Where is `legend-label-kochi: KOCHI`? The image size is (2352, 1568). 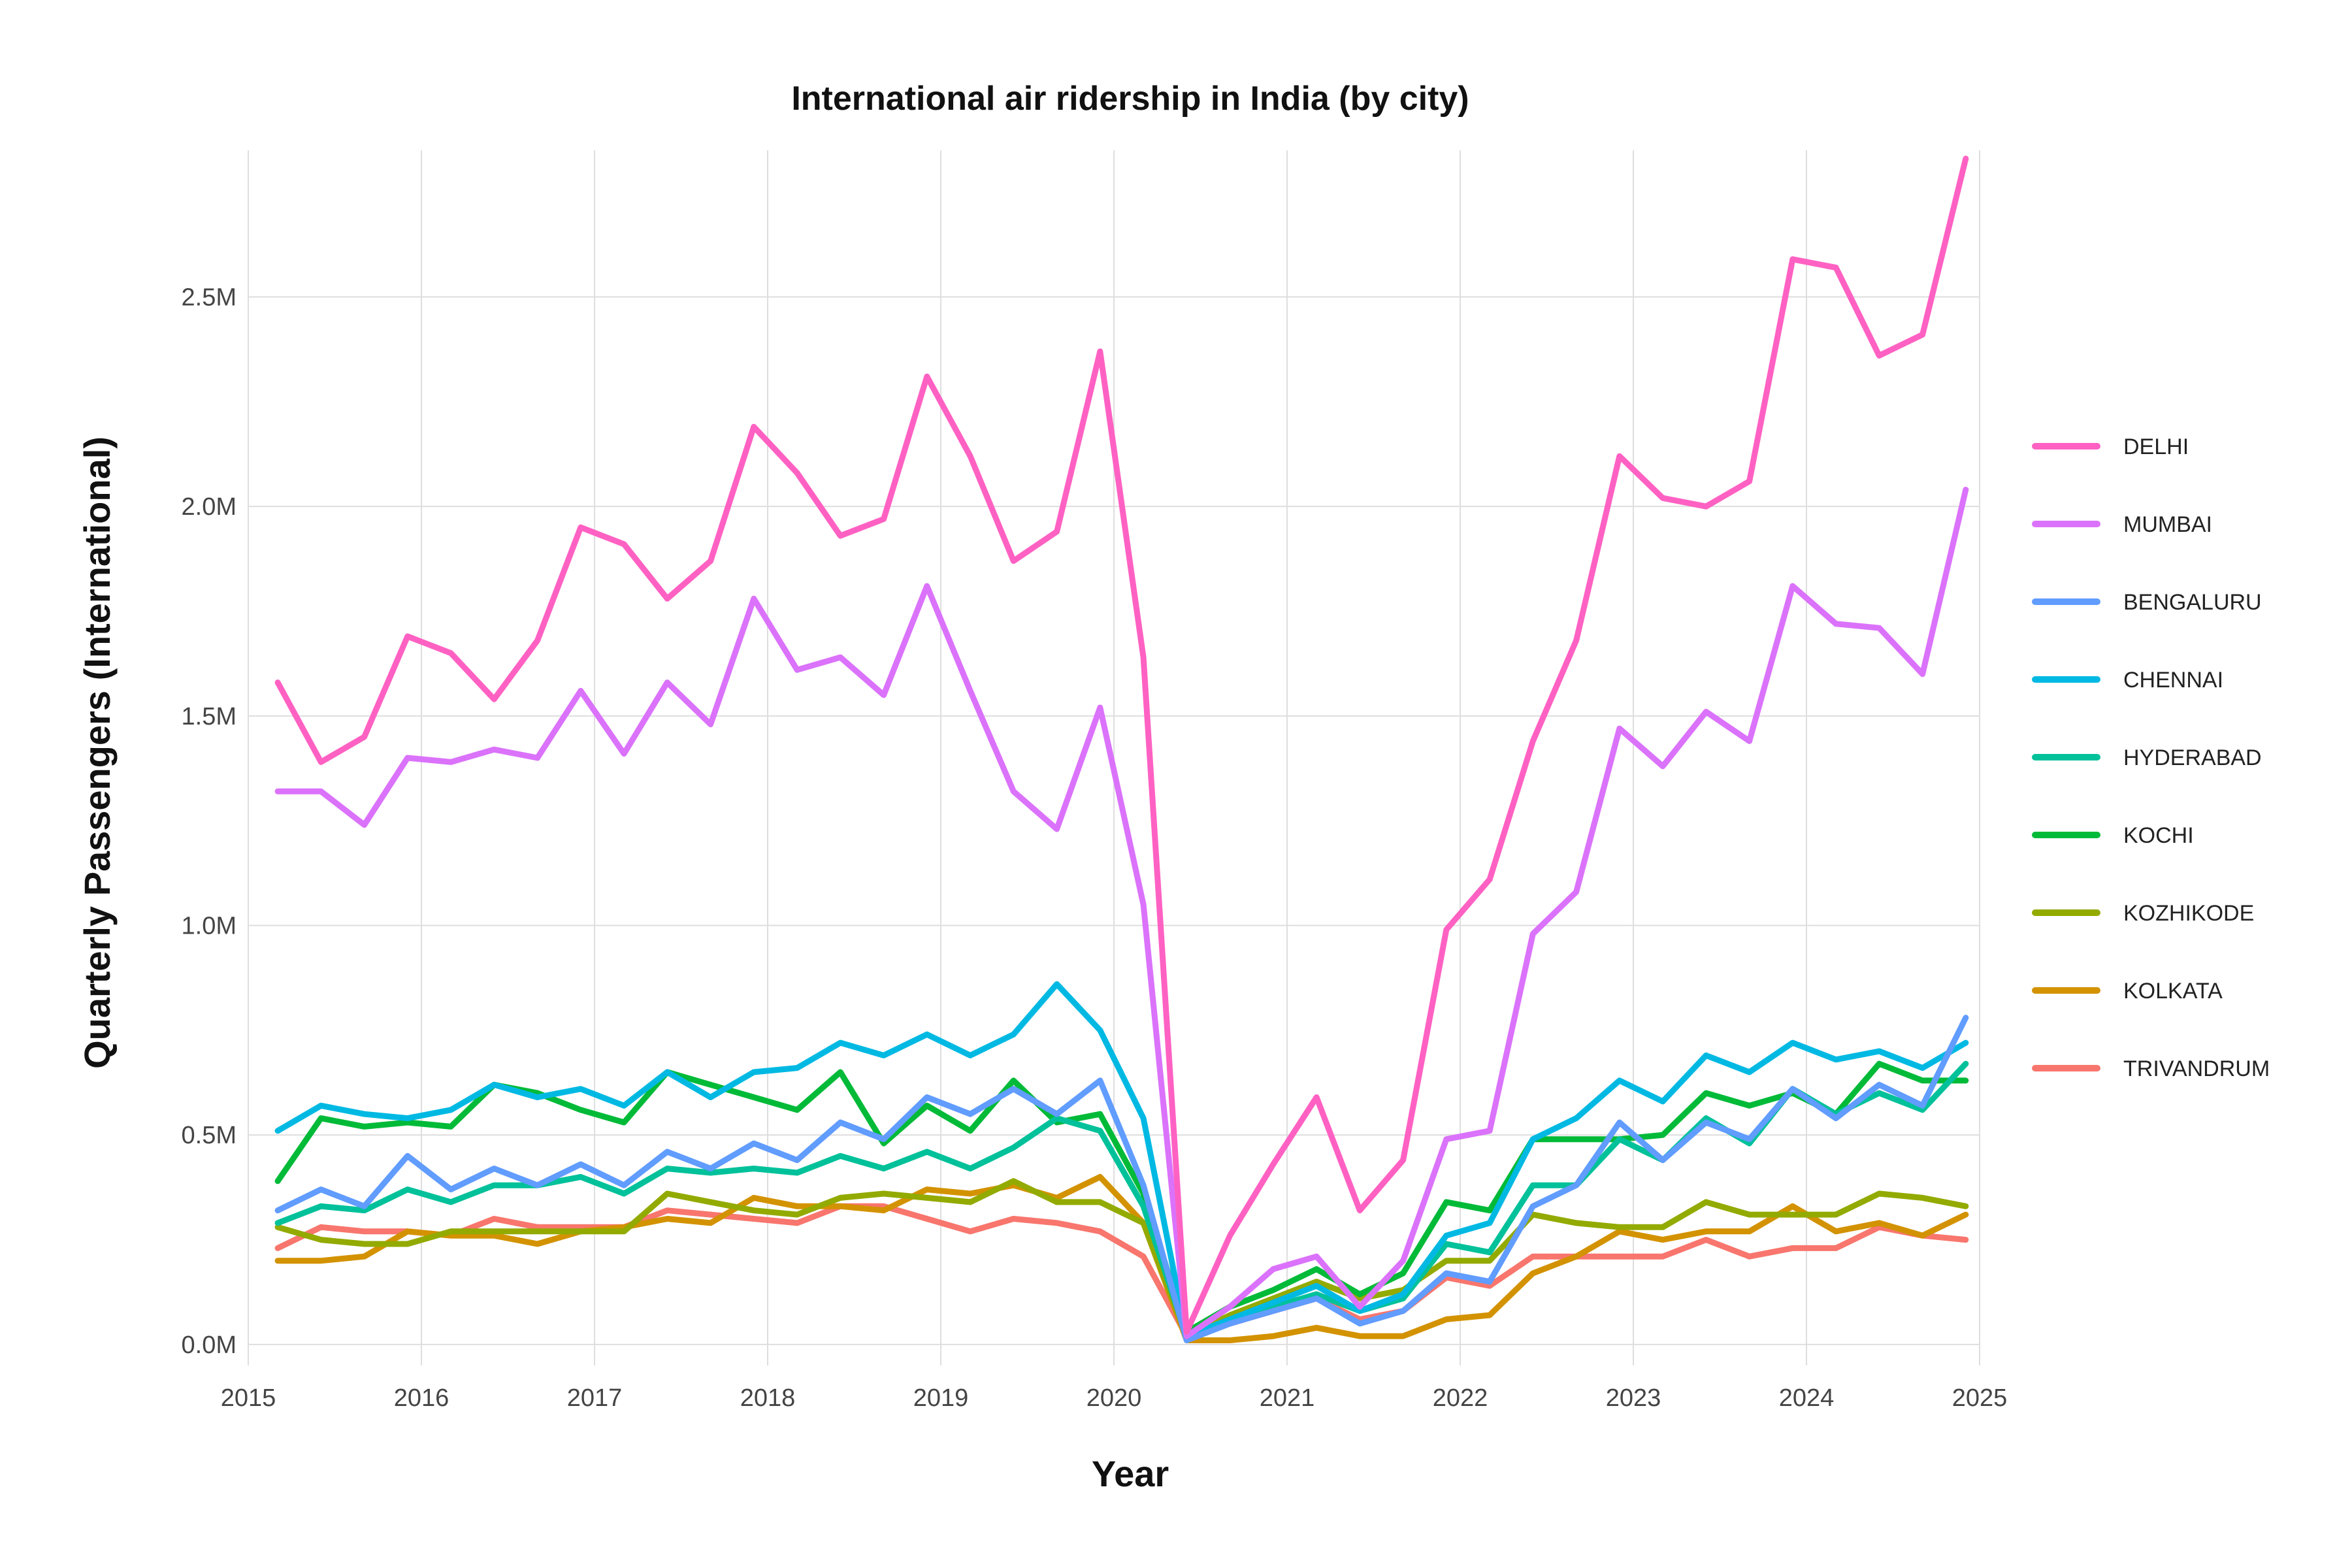 legend-label-kochi: KOCHI is located at coordinates (2158, 835).